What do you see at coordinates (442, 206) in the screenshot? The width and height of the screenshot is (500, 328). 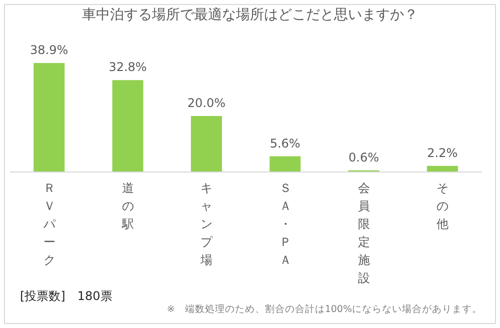 I see `x-tick-label: その他` at bounding box center [442, 206].